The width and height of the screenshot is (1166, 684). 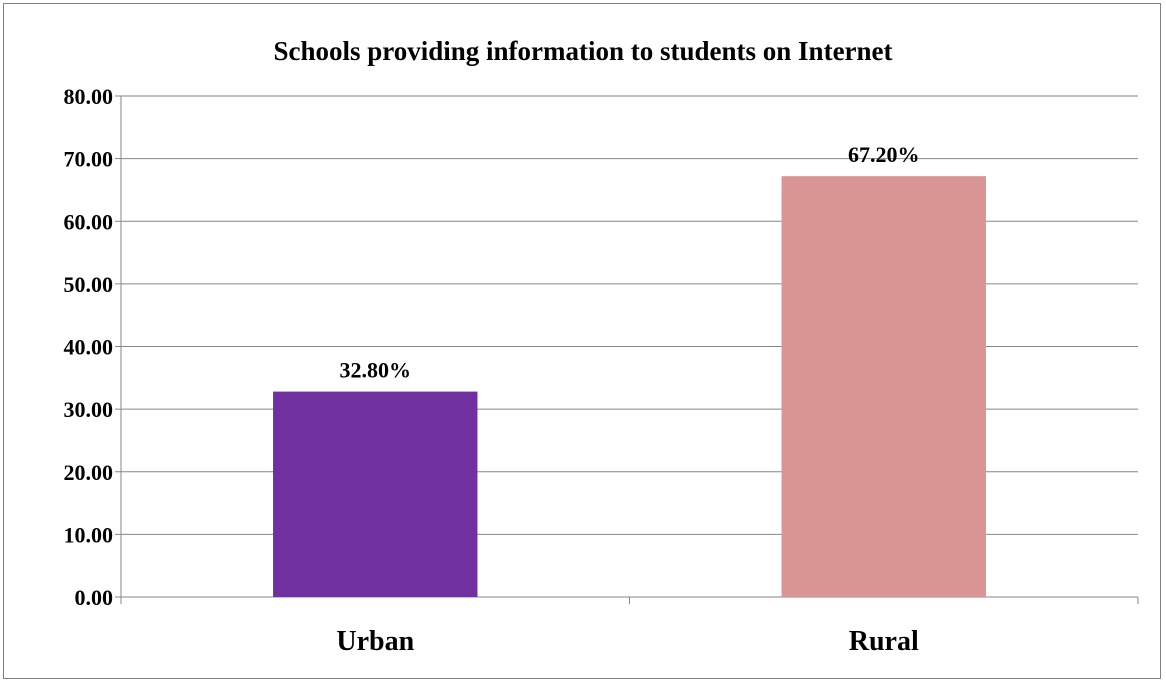 What do you see at coordinates (376, 370) in the screenshot?
I see `data-label: 32.80%` at bounding box center [376, 370].